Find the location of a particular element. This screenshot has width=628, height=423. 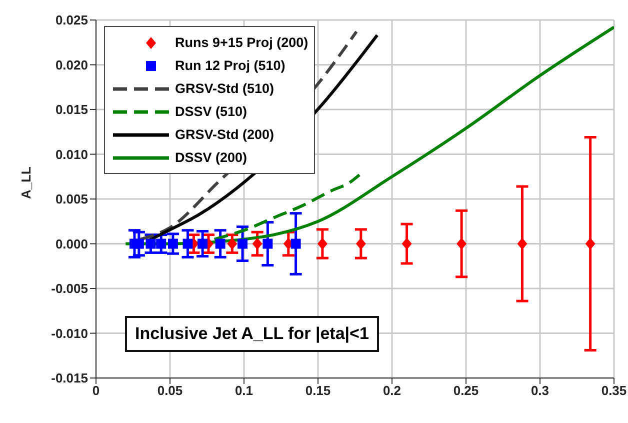

y-tick-label: 0.010 is located at coordinates (71, 154).